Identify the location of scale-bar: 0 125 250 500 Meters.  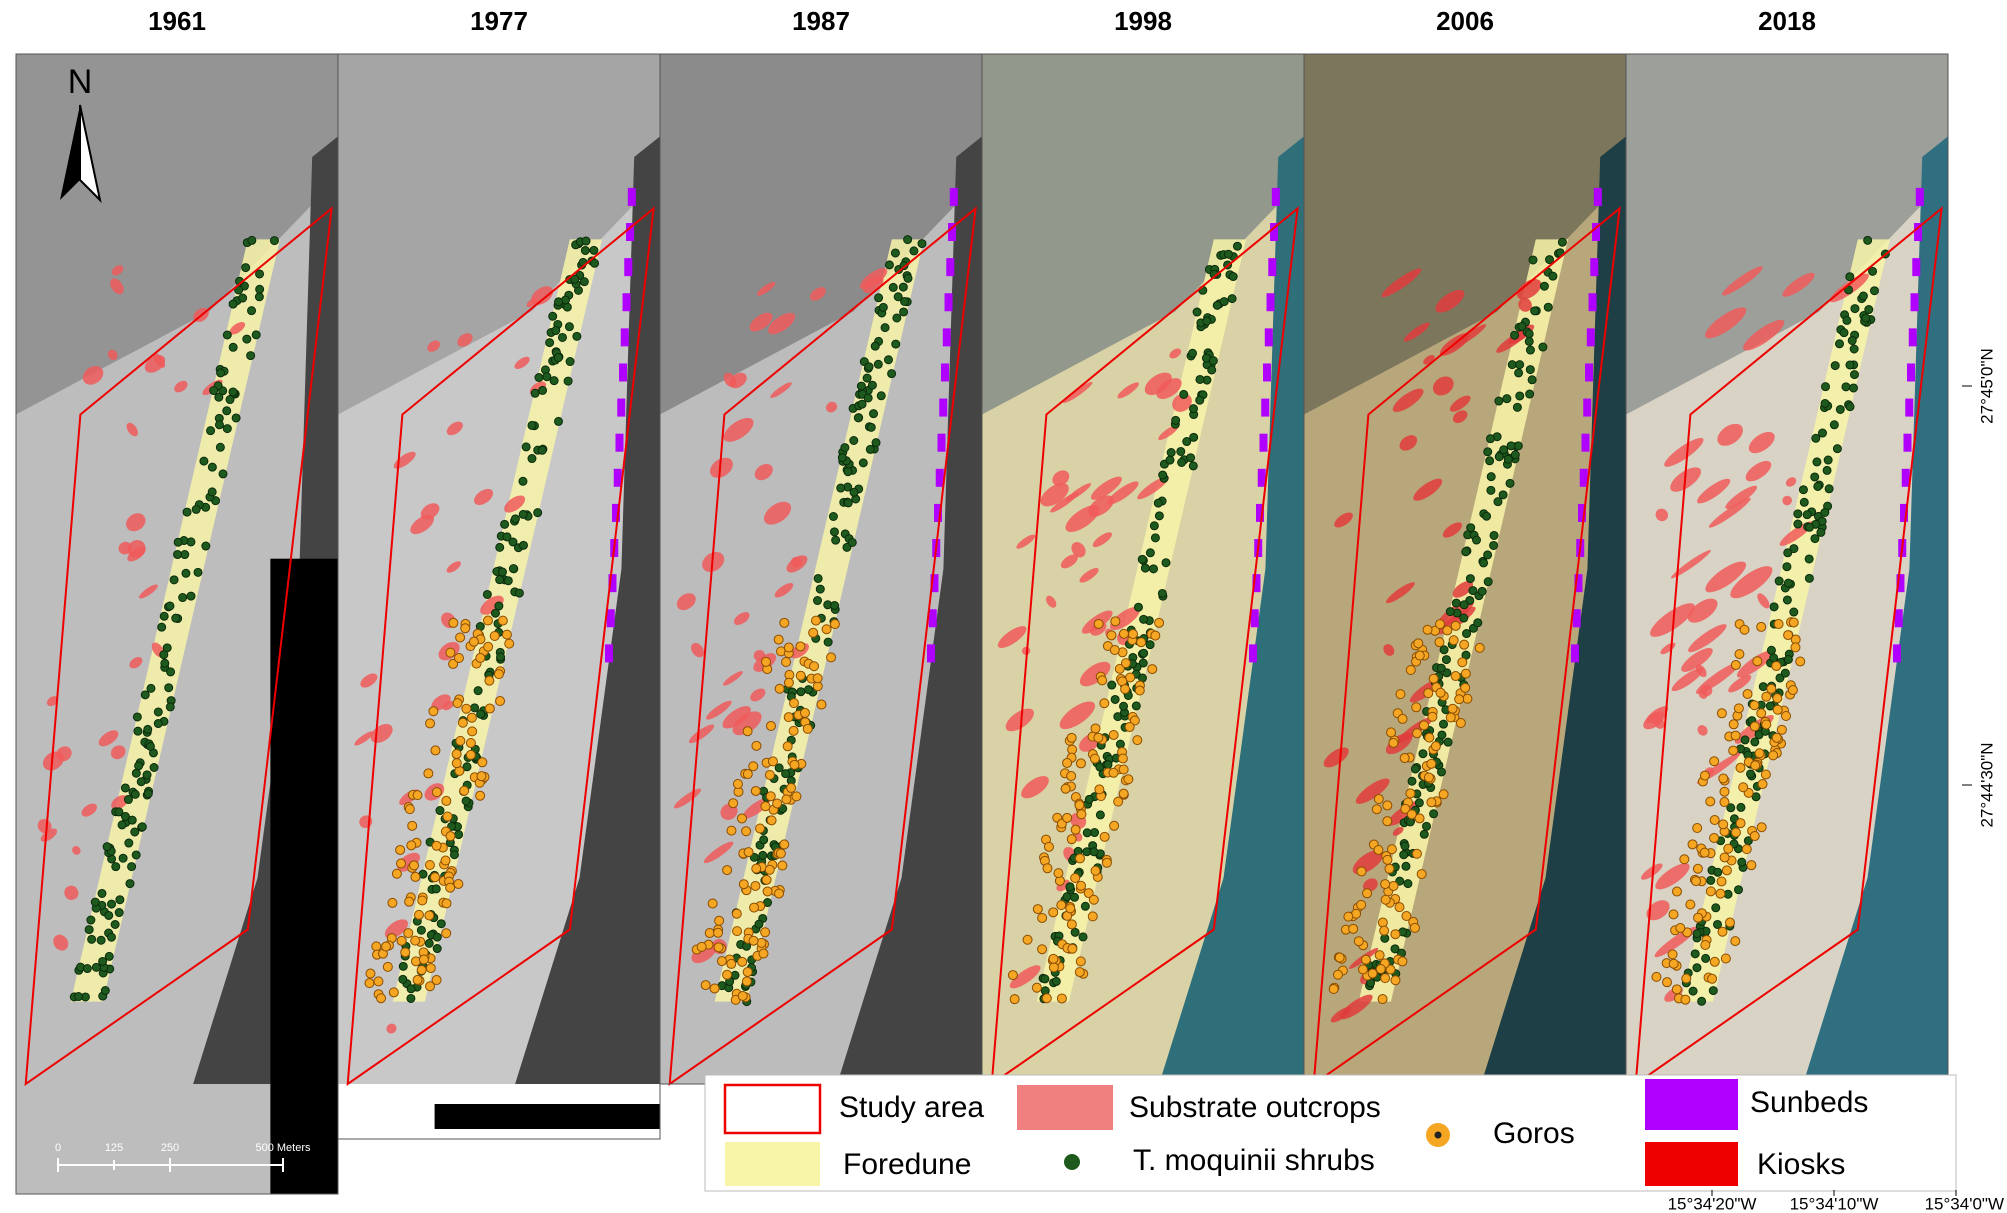
(183, 1157).